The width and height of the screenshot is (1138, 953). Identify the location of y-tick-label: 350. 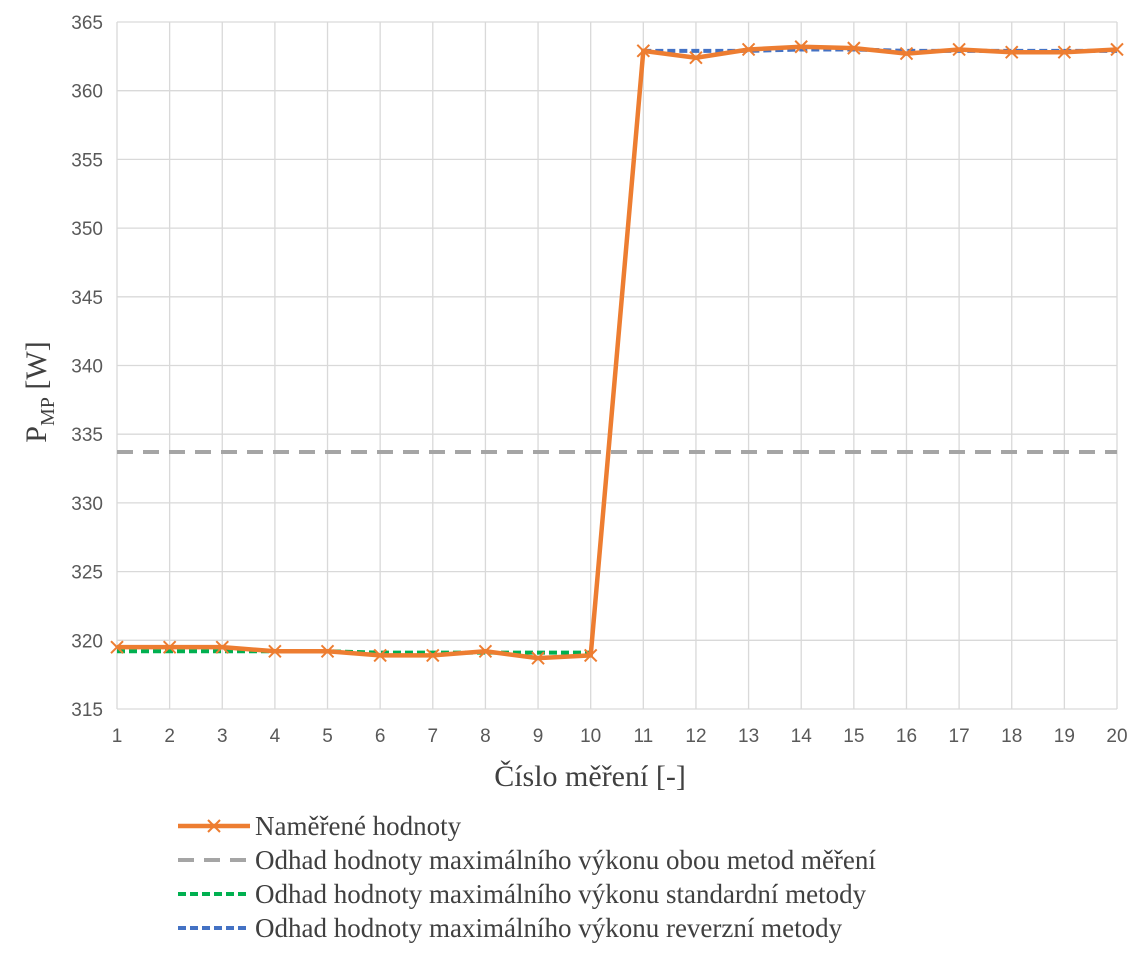
(87, 229).